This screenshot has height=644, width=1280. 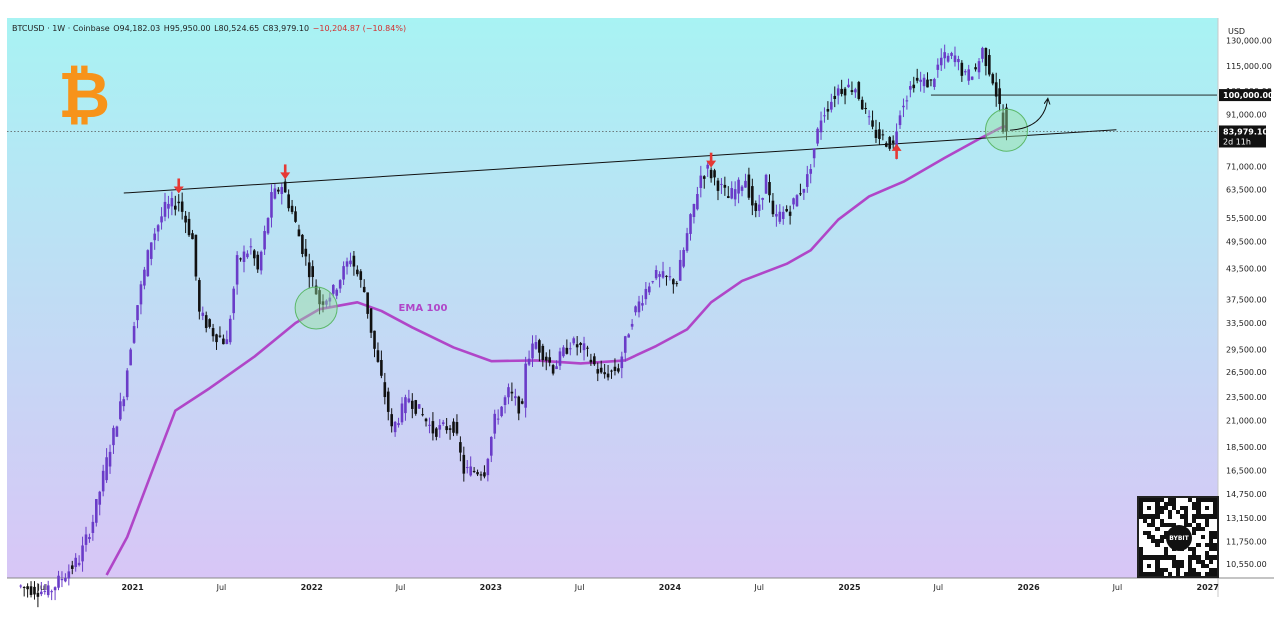 I want to click on price-axis-background, so click(x=1246, y=298).